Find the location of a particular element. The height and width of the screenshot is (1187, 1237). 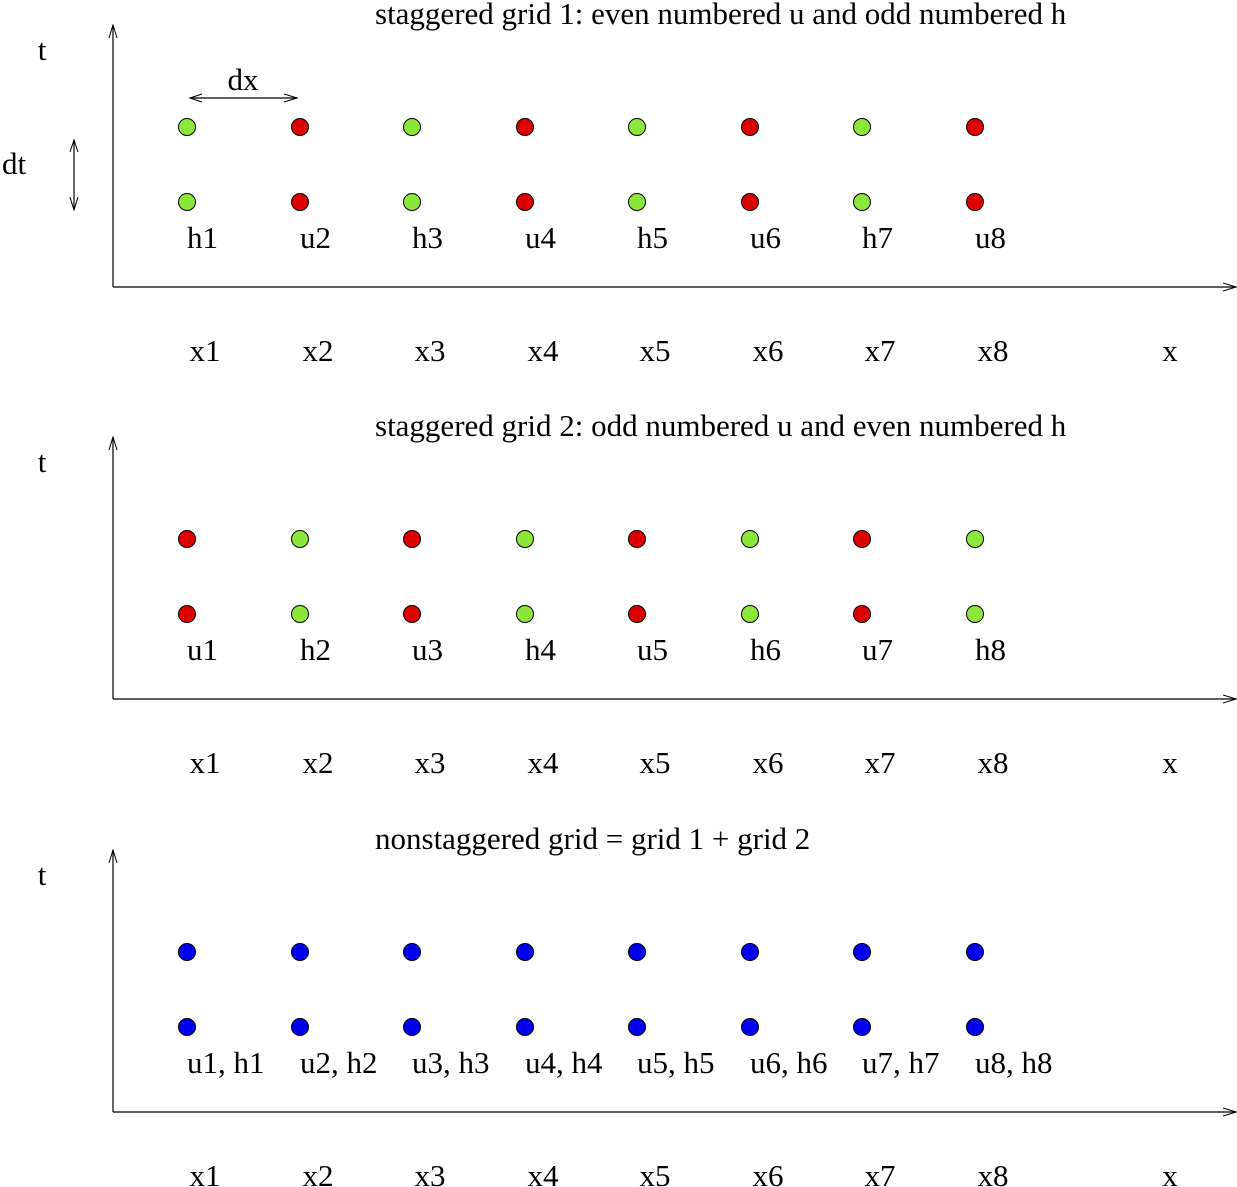

point-label: u6, h6 is located at coordinates (789, 1062).